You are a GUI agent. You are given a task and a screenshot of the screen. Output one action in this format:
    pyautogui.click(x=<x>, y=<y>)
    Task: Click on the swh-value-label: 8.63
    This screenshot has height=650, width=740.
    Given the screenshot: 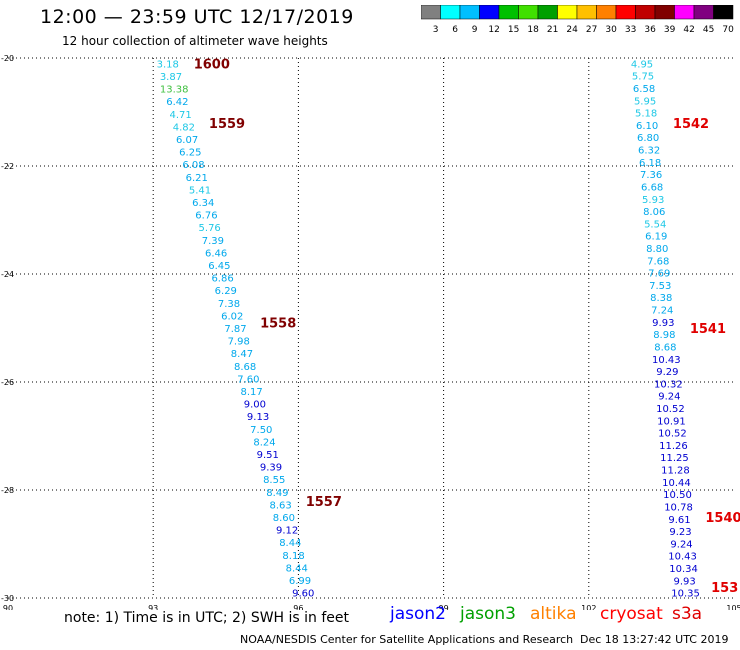 What is the action you would take?
    pyautogui.click(x=281, y=505)
    